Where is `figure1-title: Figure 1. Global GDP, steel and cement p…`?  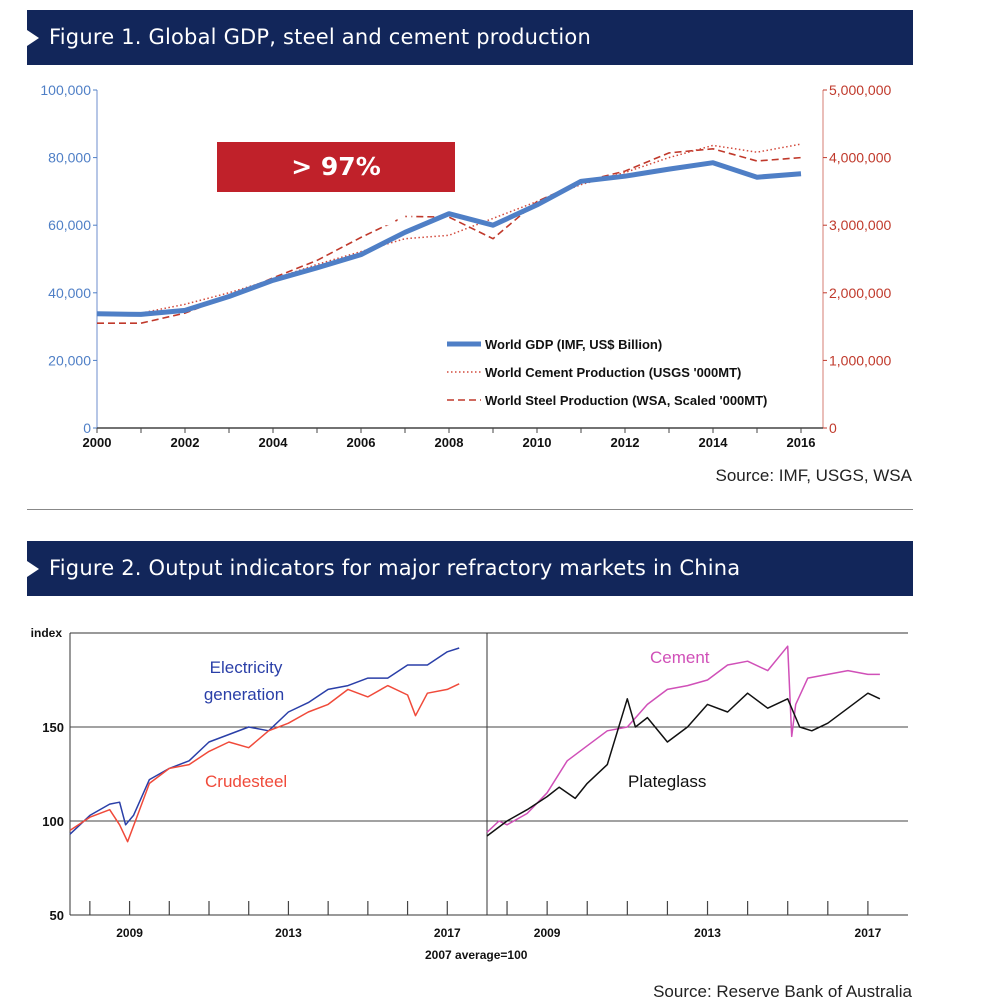
figure1-title: Figure 1. Global GDP, steel and cement p… is located at coordinates (320, 37).